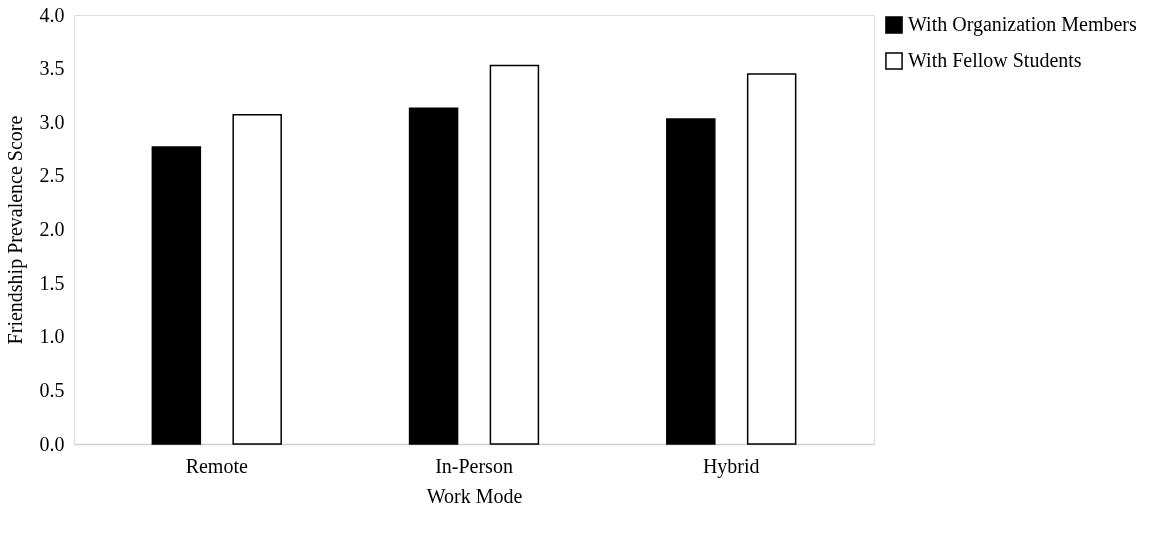 The height and width of the screenshot is (540, 1166). I want to click on y-tick-label: 4.0, so click(52, 14).